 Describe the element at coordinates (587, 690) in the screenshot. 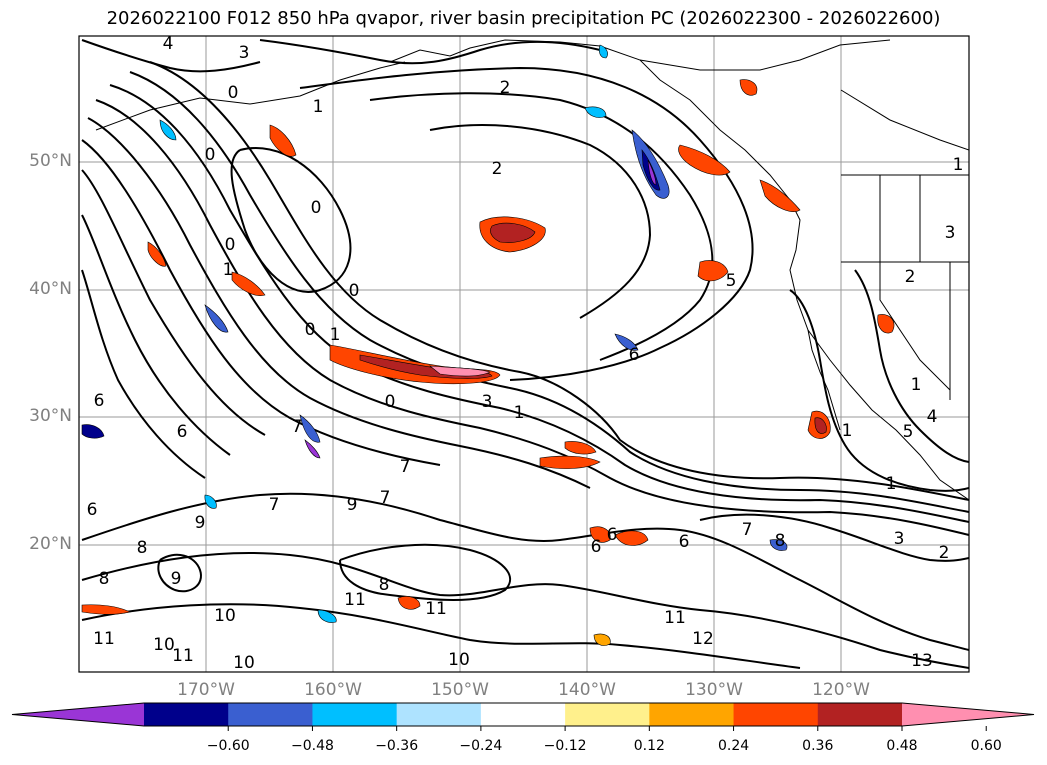

I see `lon-label-140w: 140°W` at that location.